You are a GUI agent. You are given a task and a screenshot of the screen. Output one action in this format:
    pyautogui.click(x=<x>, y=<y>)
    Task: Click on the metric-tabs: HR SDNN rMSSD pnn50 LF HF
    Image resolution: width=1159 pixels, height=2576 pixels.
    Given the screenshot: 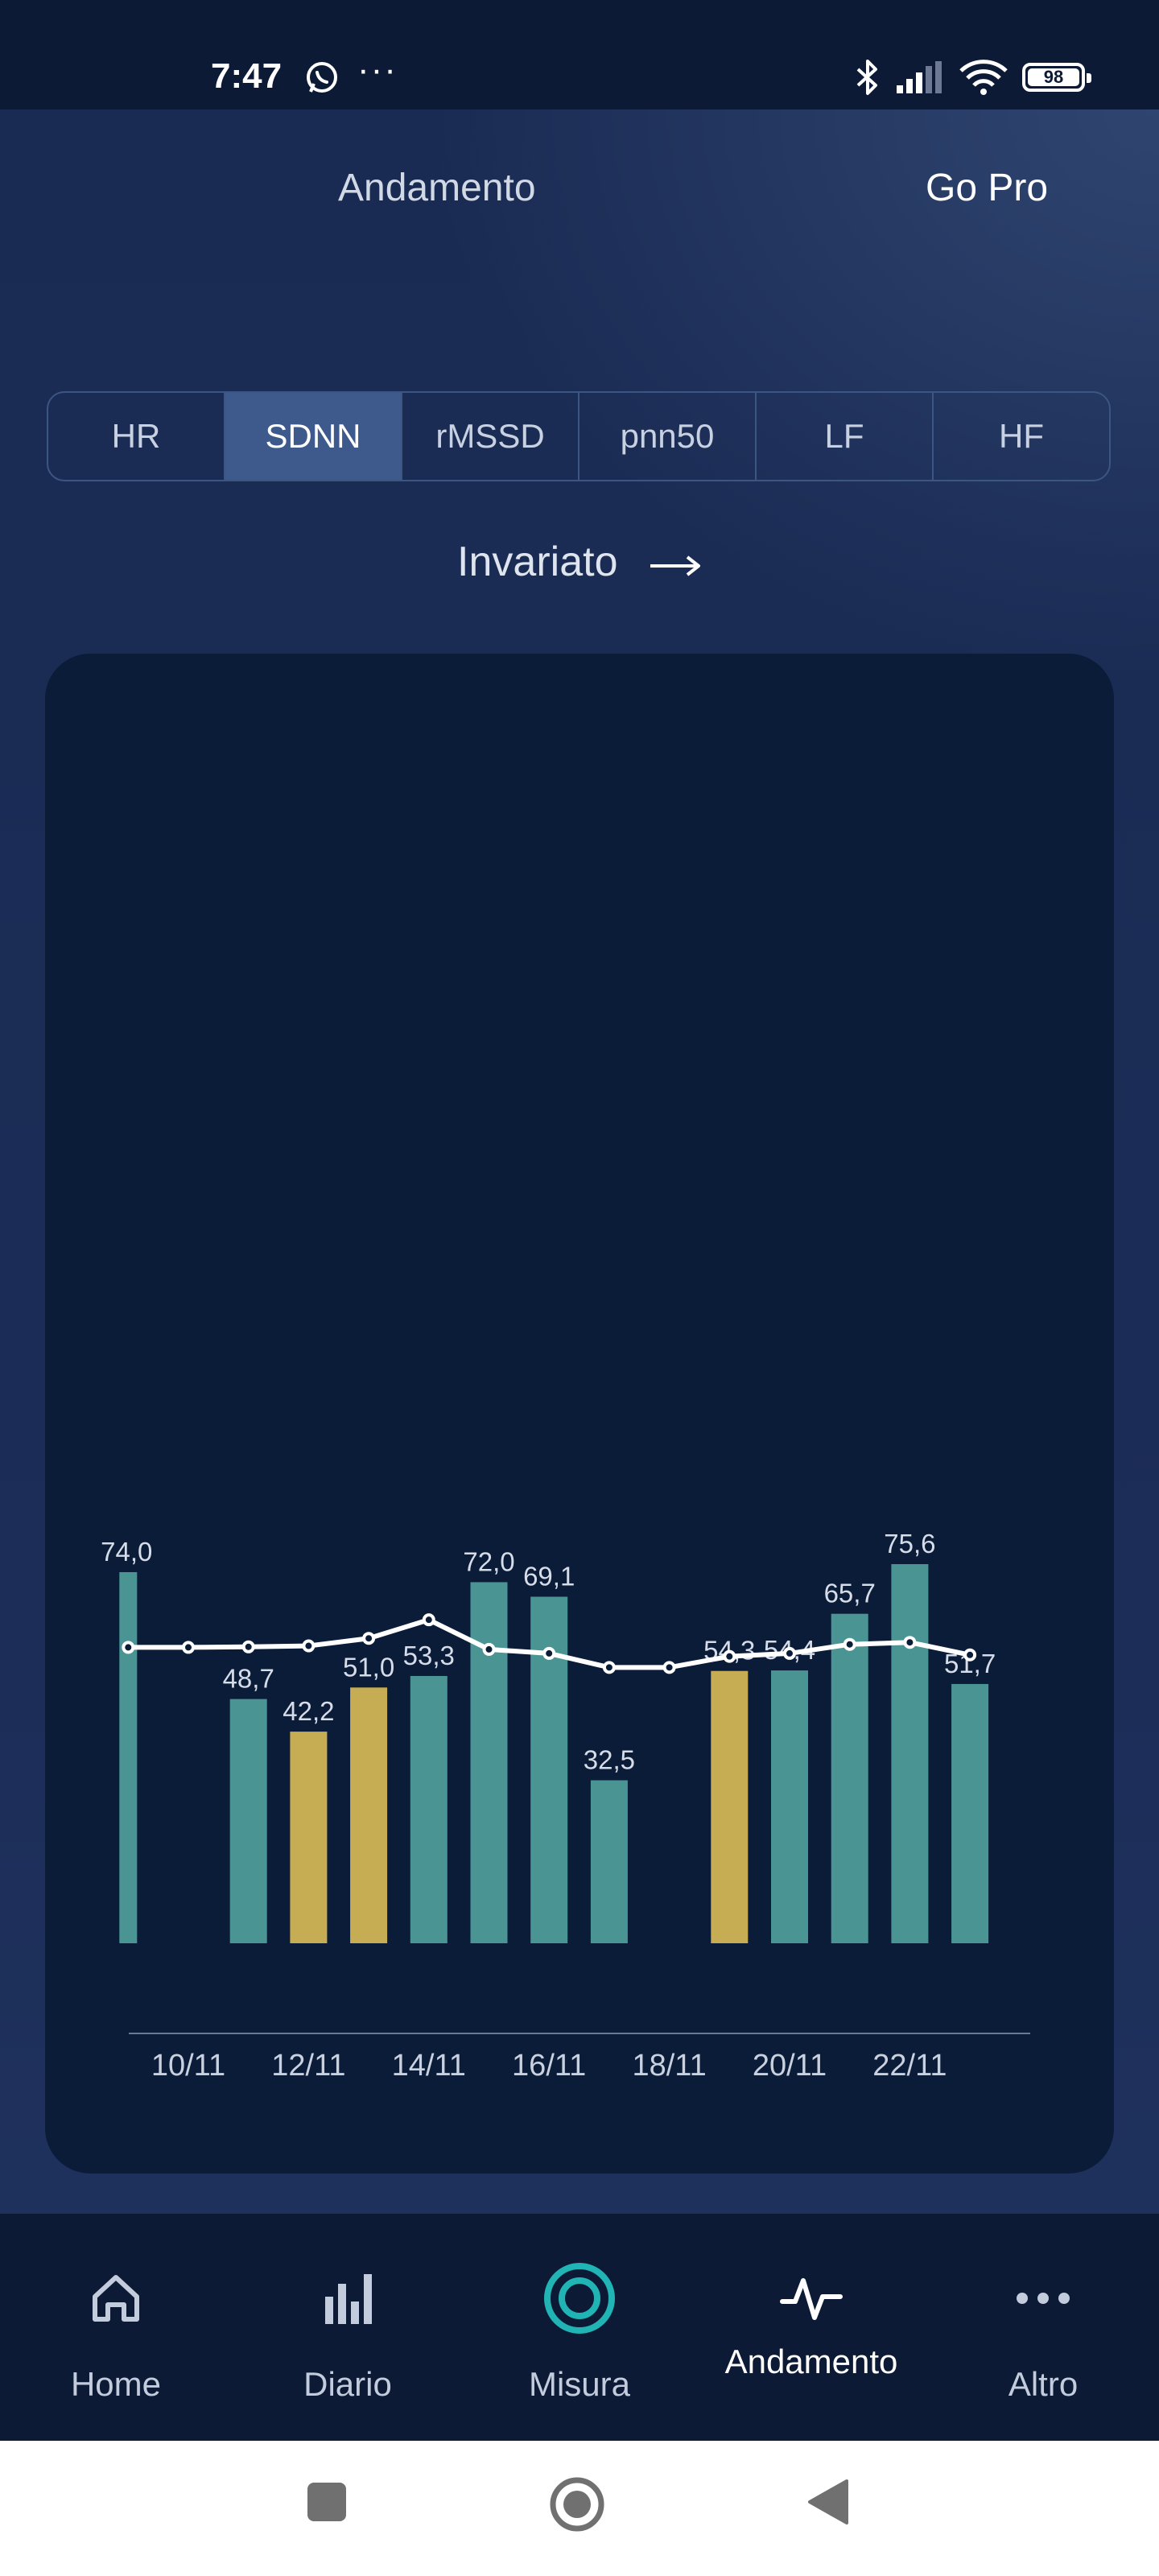 What is the action you would take?
    pyautogui.click(x=579, y=436)
    